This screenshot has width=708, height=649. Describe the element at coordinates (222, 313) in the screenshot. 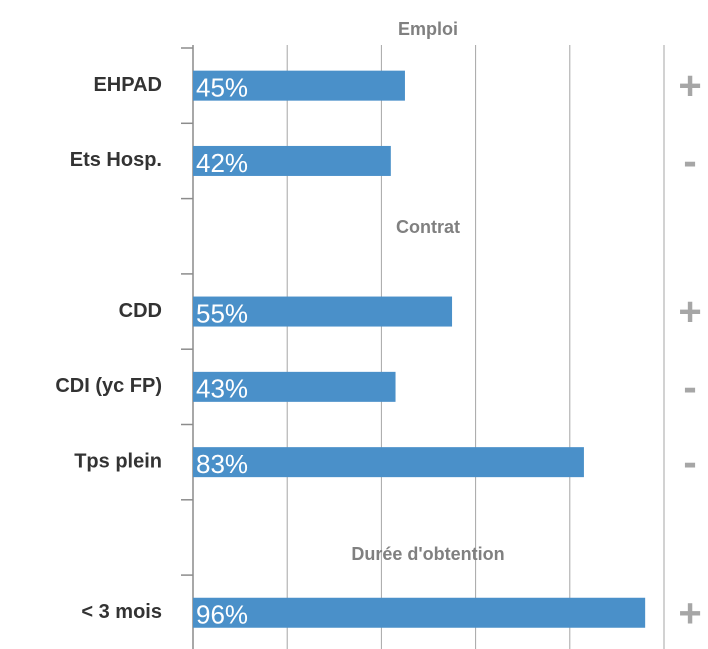

I see `value-label: 55%` at that location.